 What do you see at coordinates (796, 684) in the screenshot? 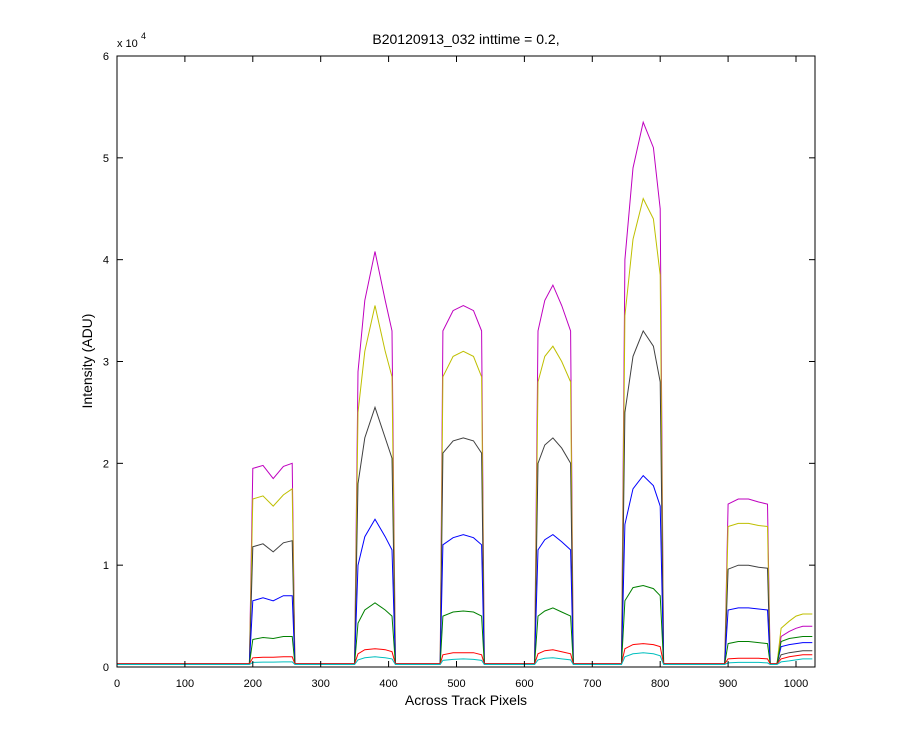
I see `x-tick-label: 1000` at bounding box center [796, 684].